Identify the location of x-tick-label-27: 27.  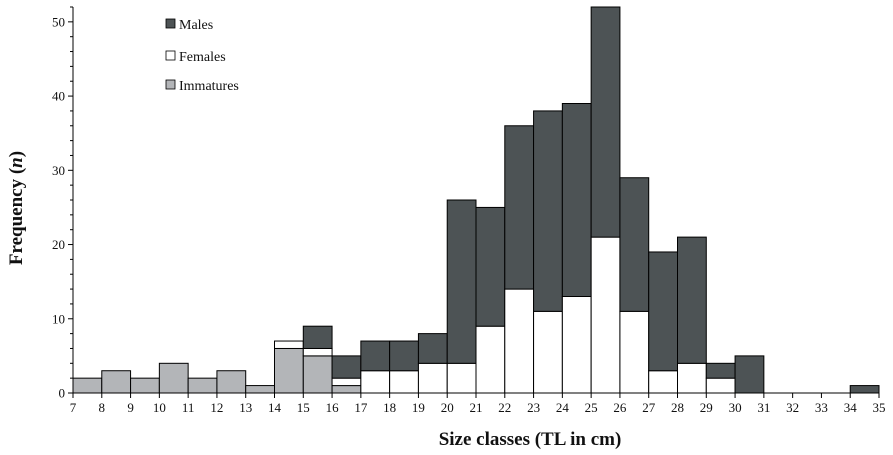
(649, 407).